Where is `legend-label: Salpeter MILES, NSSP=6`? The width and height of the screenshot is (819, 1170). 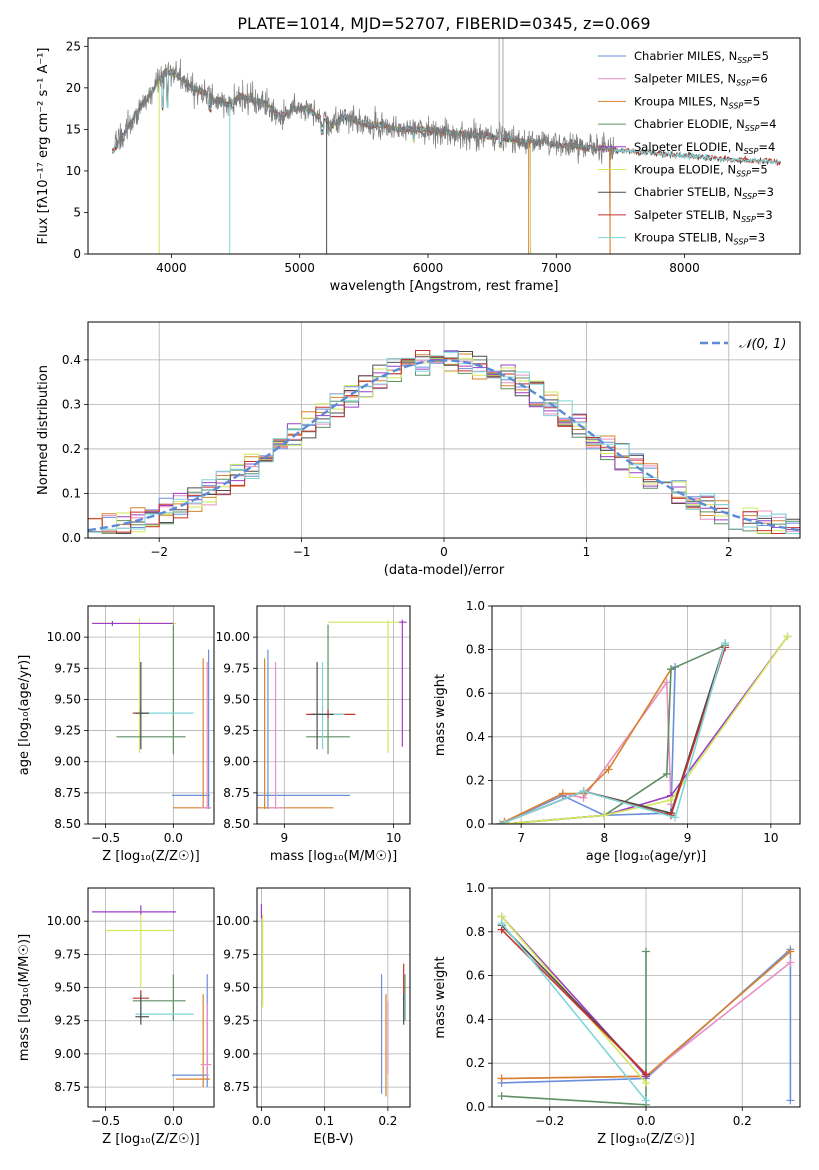 legend-label: Salpeter MILES, NSSP=6 is located at coordinates (701, 80).